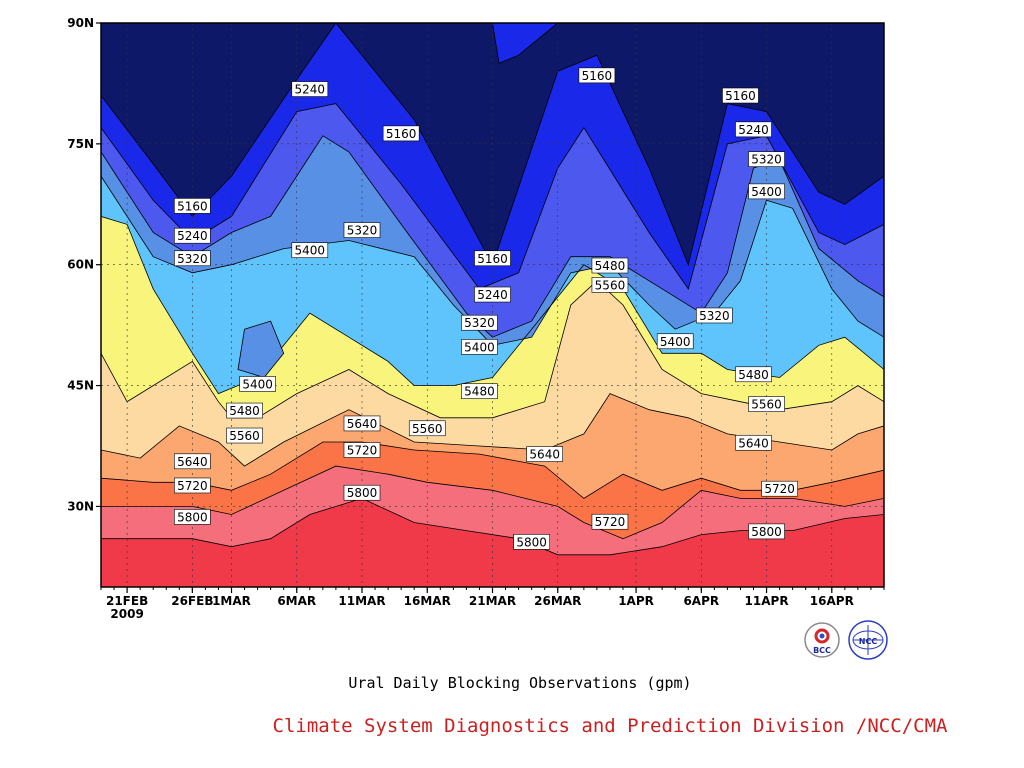 This screenshot has height=768, width=1024. What do you see at coordinates (127, 601) in the screenshot?
I see `x-tick-label: 21FEB` at bounding box center [127, 601].